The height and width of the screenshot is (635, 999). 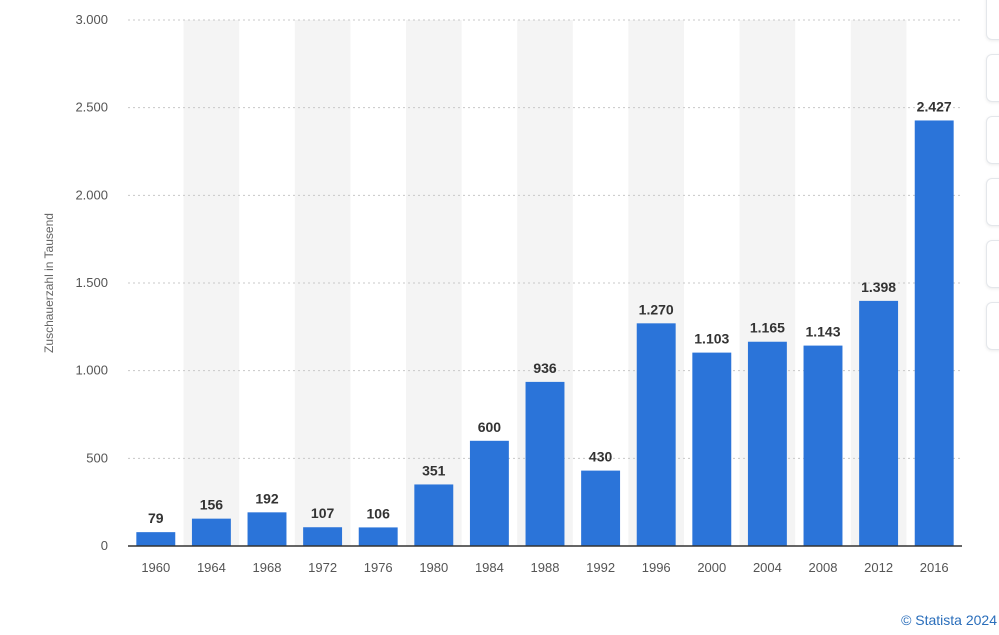 What do you see at coordinates (949, 620) in the screenshot?
I see `source-credit: © Statista 2024` at bounding box center [949, 620].